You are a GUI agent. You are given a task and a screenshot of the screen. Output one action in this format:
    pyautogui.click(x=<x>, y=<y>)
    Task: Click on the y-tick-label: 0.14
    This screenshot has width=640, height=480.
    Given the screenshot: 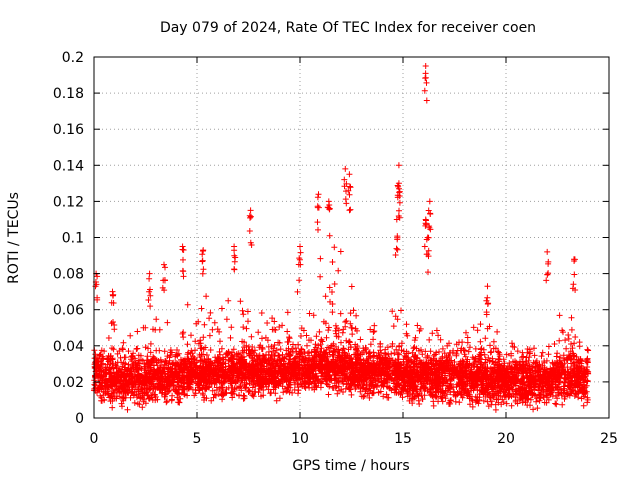 What is the action you would take?
    pyautogui.click(x=68, y=166)
    